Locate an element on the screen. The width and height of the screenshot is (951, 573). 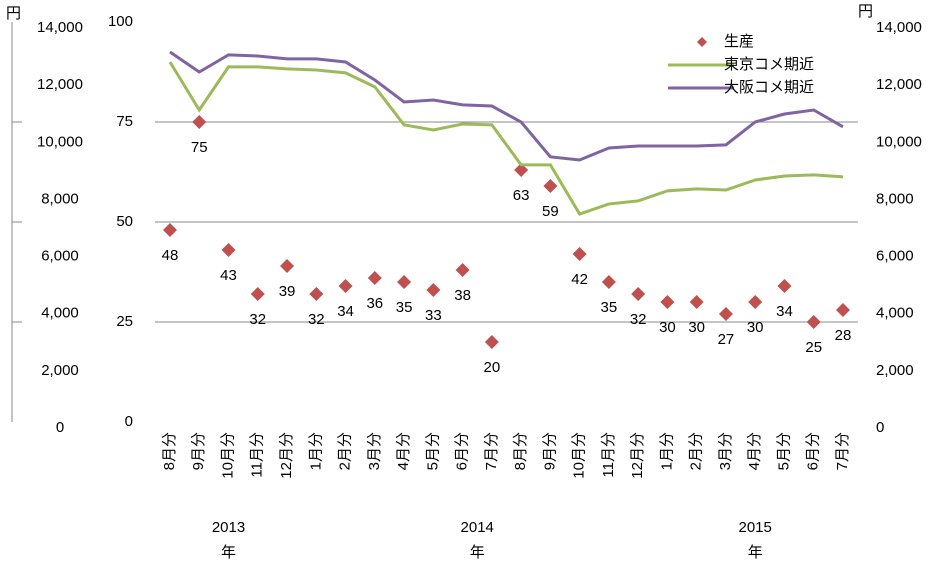
y2-unit: 円 is located at coordinates (865, 11).